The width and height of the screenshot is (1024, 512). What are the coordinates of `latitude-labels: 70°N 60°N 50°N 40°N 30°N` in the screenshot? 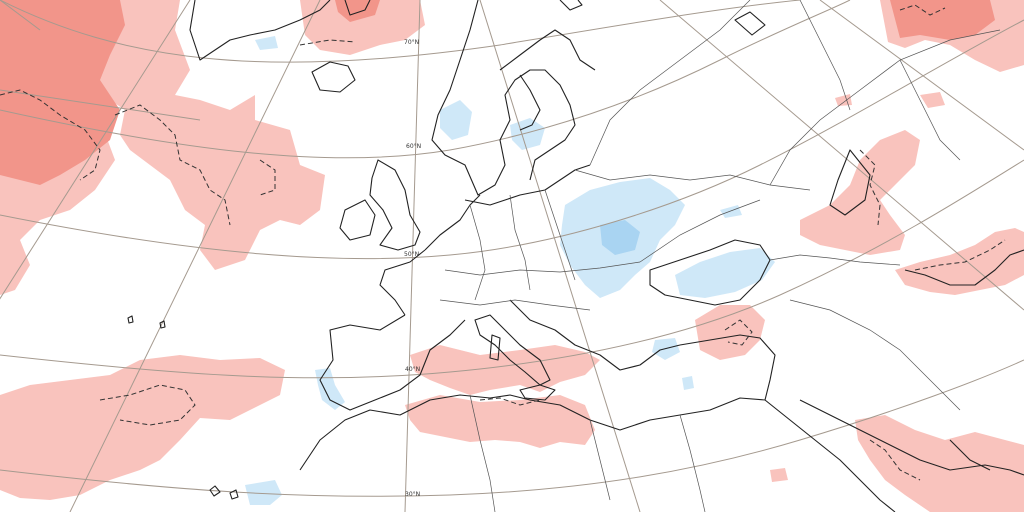 It's located at (412, 268).